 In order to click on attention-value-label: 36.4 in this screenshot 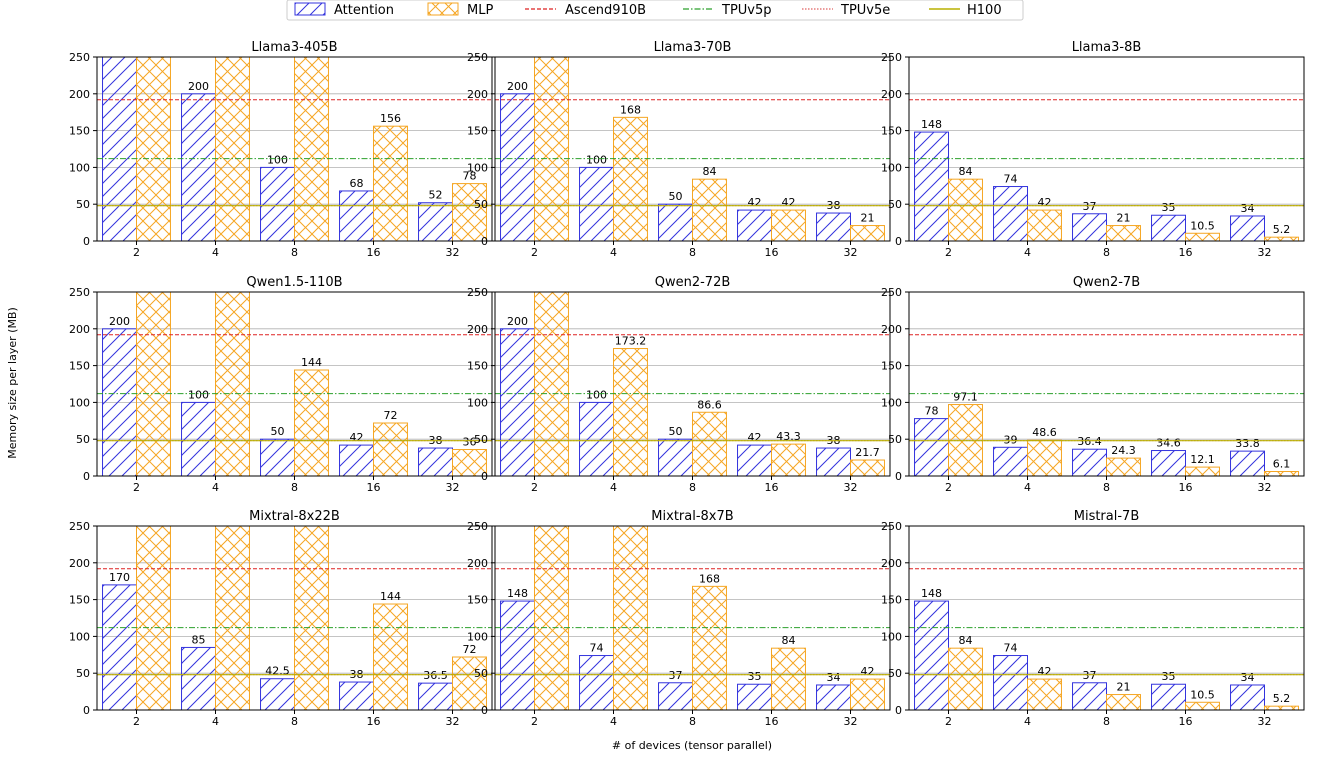, I will do `click(1089, 441)`.